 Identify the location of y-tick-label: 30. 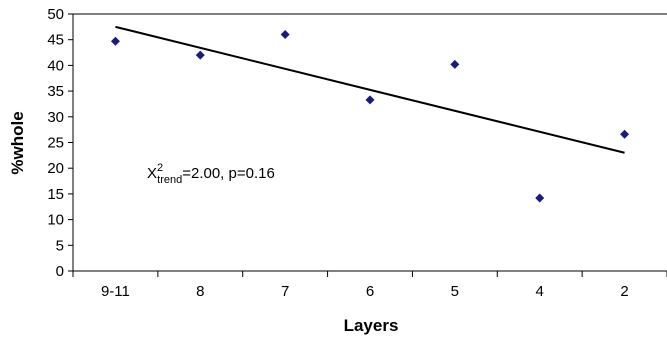
(55, 117).